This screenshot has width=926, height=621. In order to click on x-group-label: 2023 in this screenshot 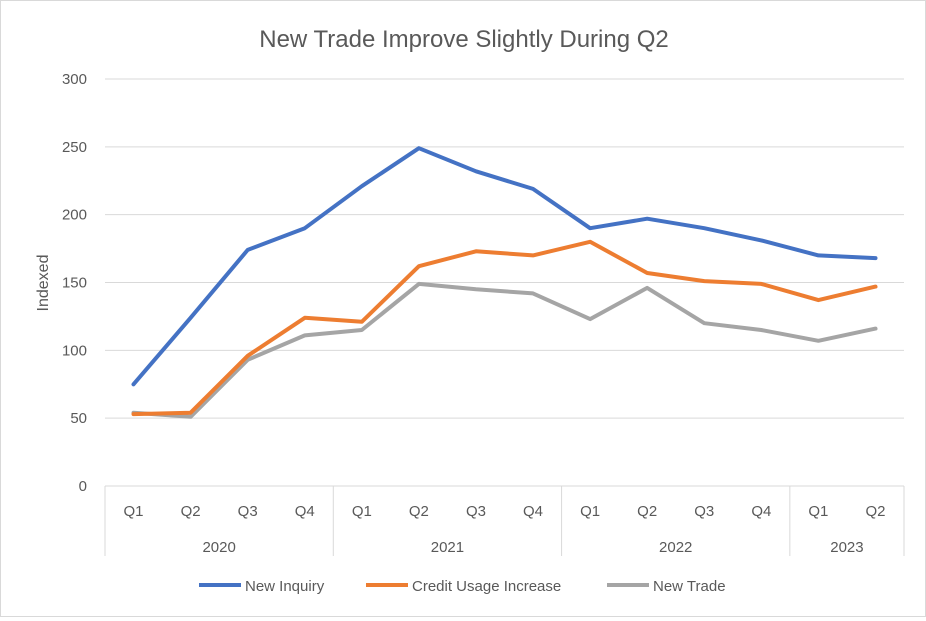, I will do `click(846, 547)`.